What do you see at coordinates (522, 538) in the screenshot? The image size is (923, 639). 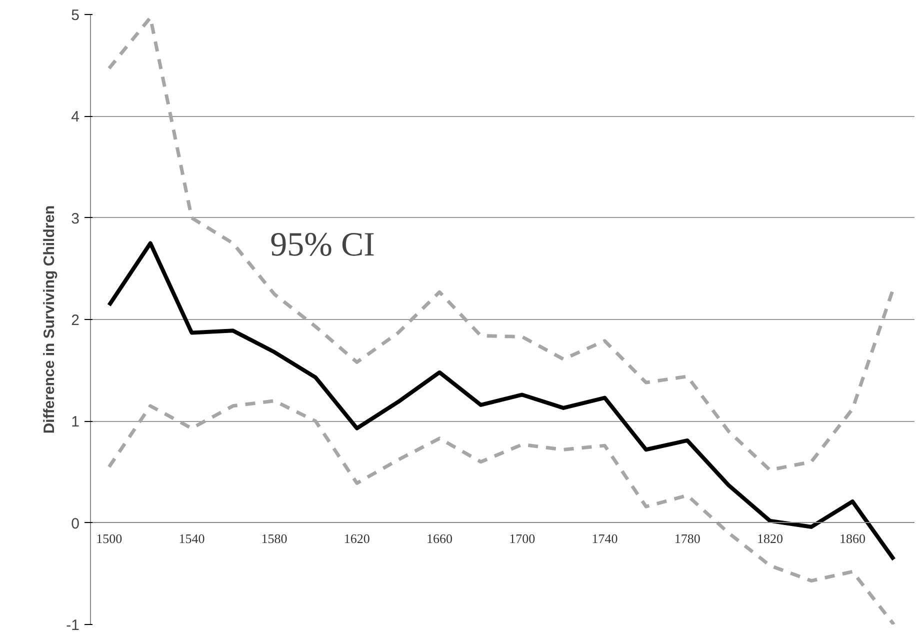 I see `x-tick-label: 1700` at bounding box center [522, 538].